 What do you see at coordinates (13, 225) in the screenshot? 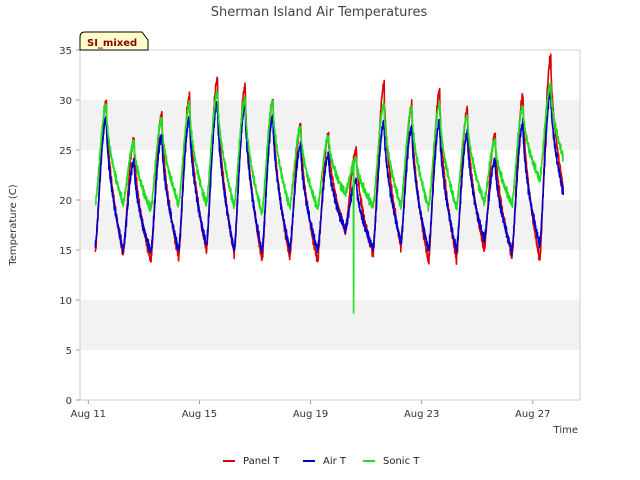
I see `y-axis-label: Temperature (C)` at bounding box center [13, 225].